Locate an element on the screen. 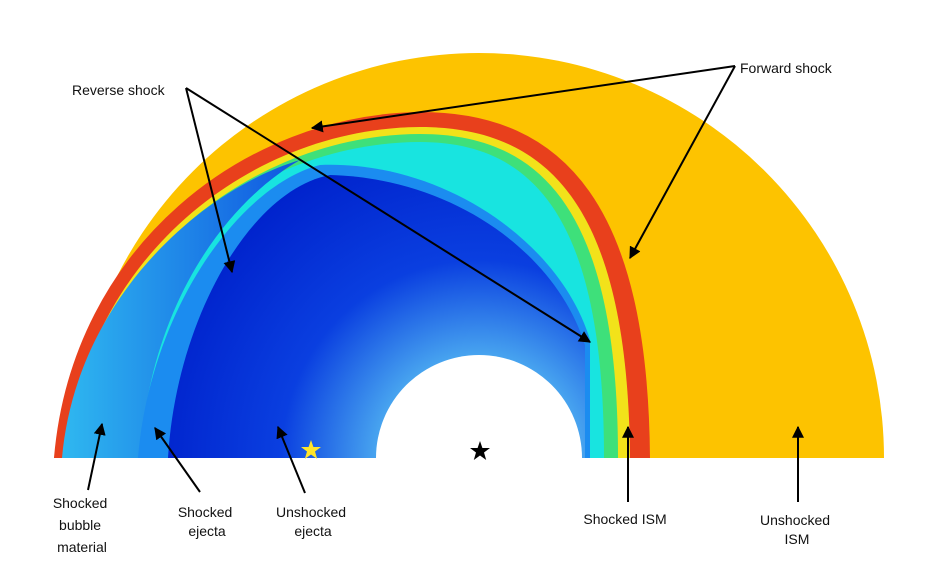 Image resolution: width=926 pixels, height=576 pixels. label: Unshocked ISM is located at coordinates (797, 529).